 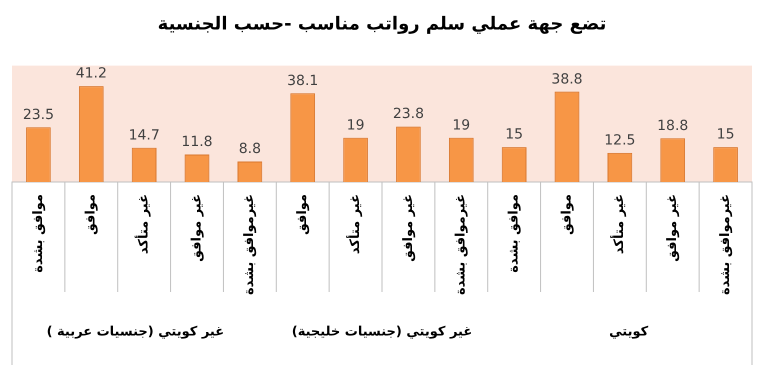 I want to click on data-label: 12.5, so click(x=620, y=140).